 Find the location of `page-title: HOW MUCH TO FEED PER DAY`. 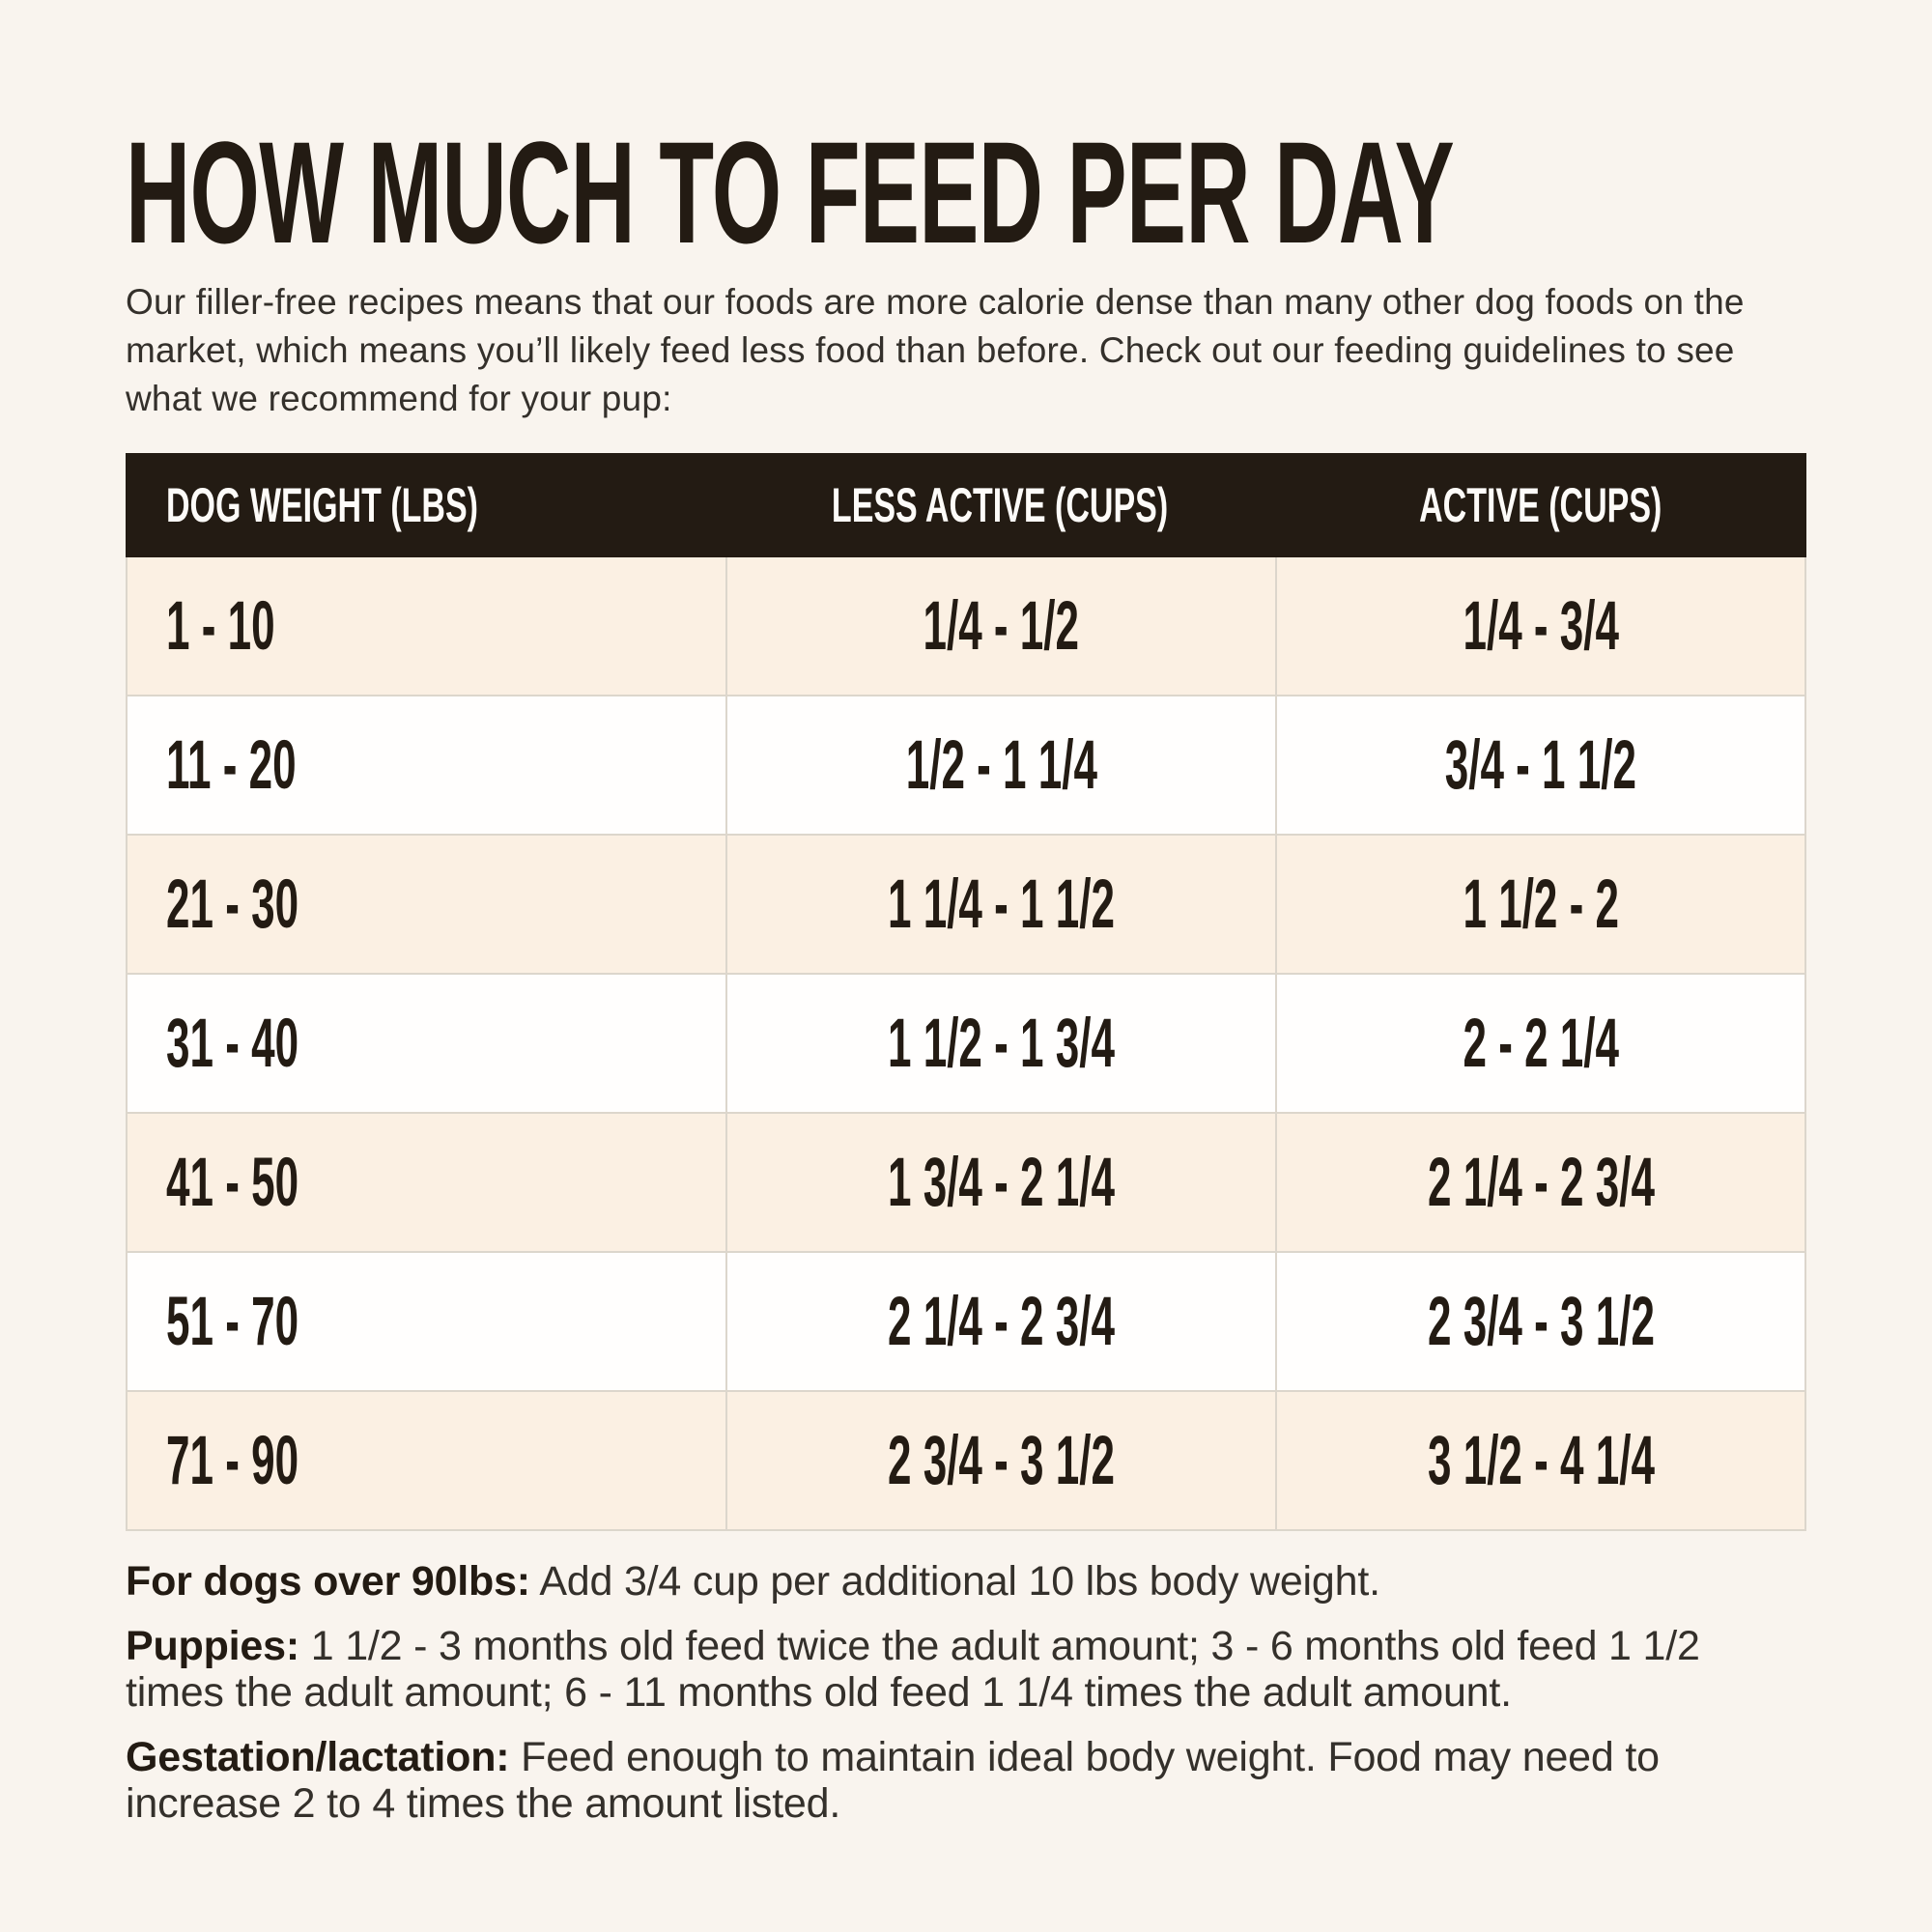

page-title: HOW MUCH TO FEED PER DAY is located at coordinates (966, 192).